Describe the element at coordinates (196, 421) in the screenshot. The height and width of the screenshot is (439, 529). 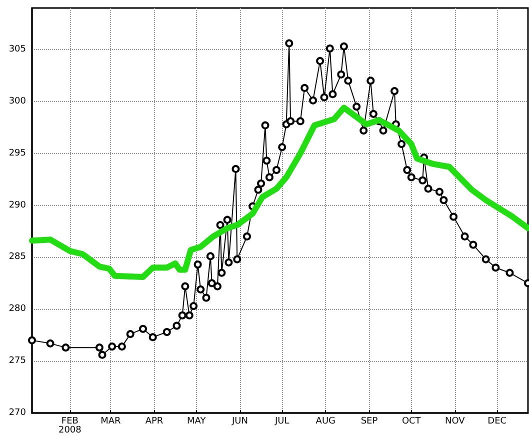
I see `x-tick-label: MAY` at that location.